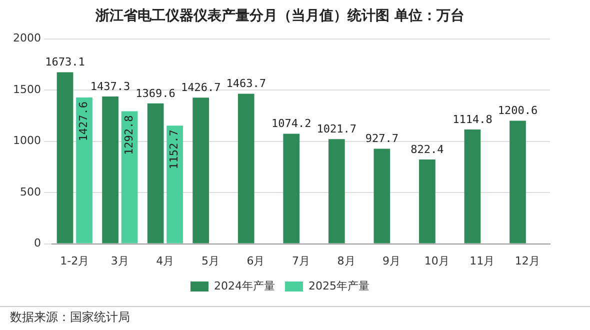  I want to click on source-note: 数据来源：国家统计局, so click(70, 317).